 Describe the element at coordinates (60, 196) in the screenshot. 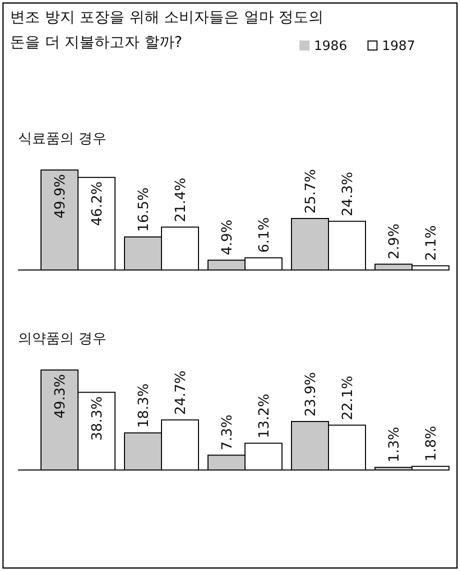

I see `data-label: 49.9%` at that location.